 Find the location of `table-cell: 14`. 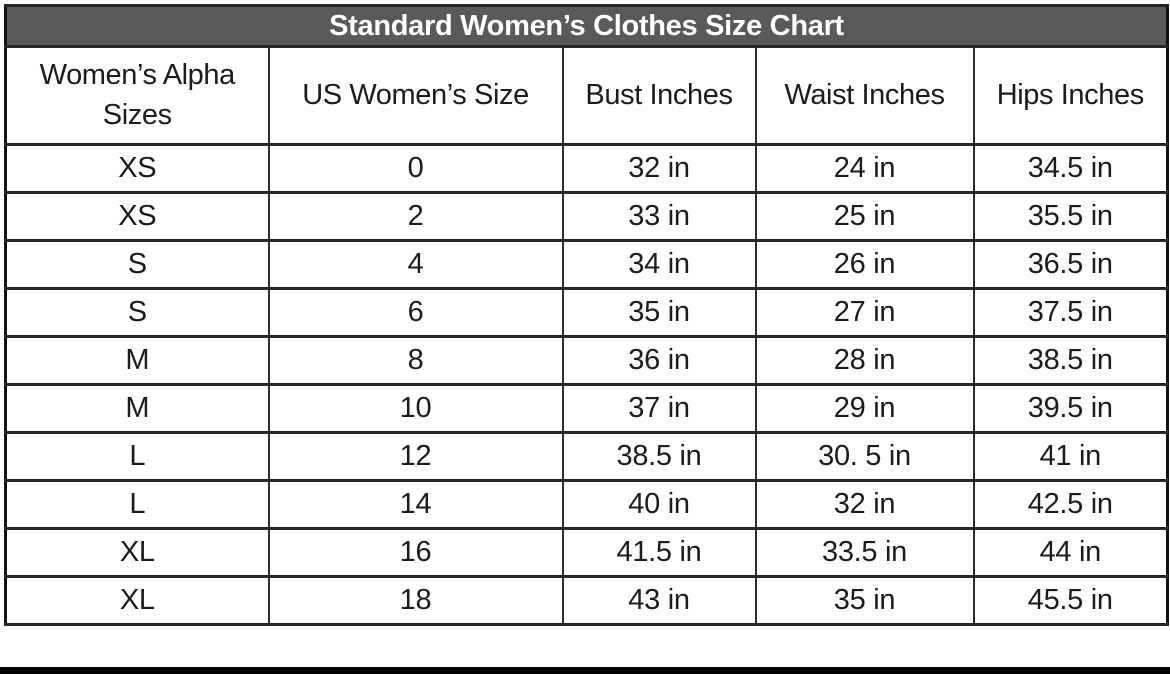

table-cell: 14 is located at coordinates (415, 504).